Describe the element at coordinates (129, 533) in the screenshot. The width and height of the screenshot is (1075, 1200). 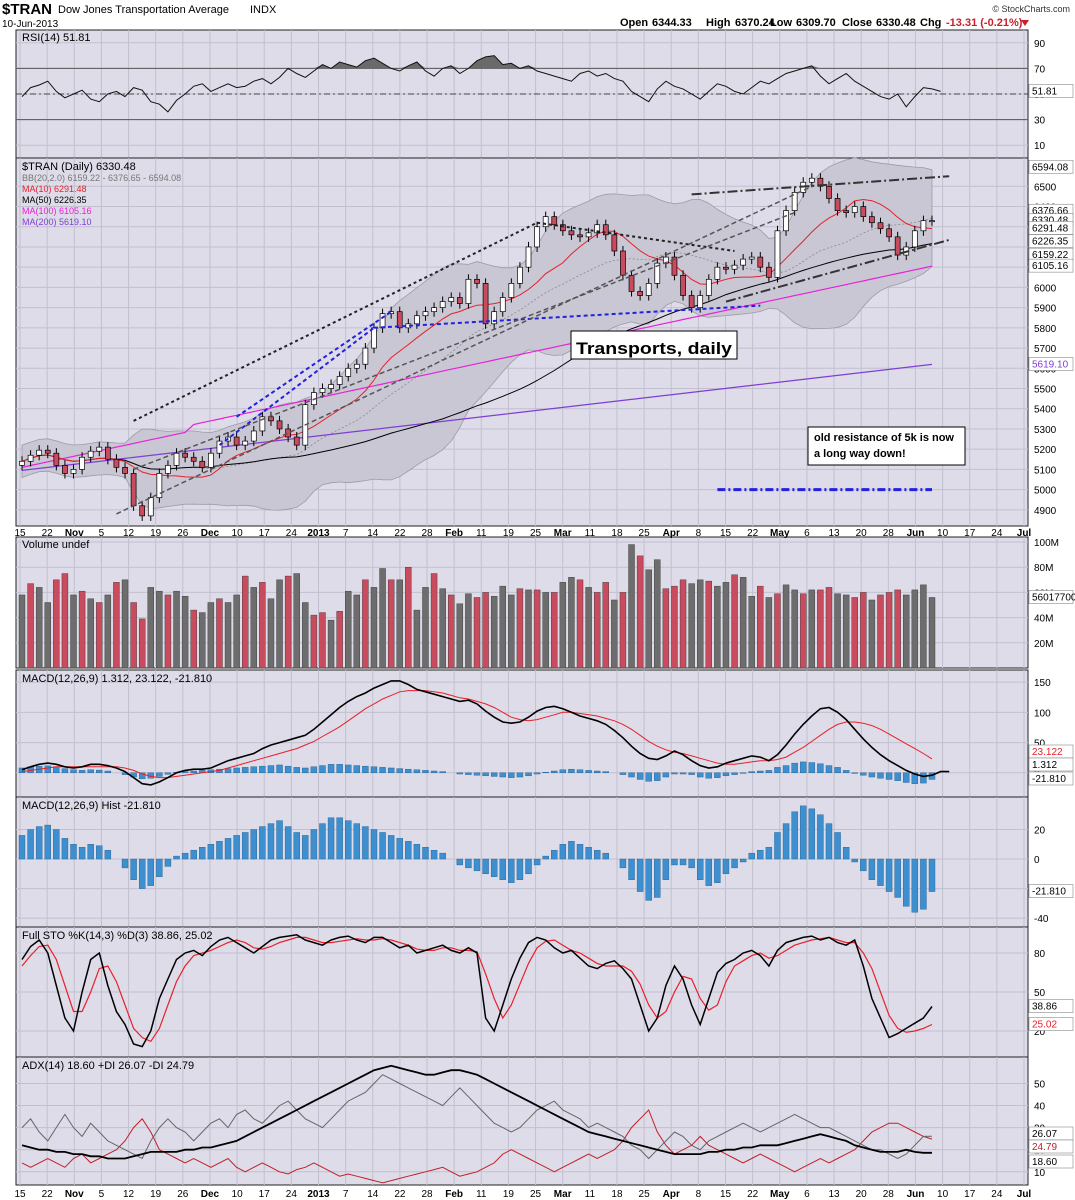
I see `x-axis-top-tick-label: 12` at that location.